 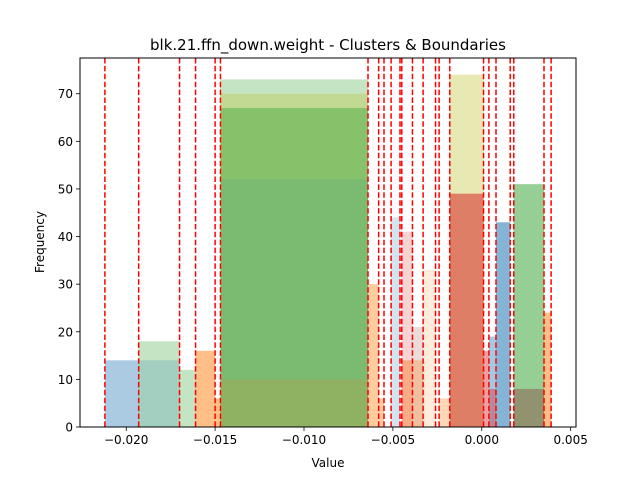 What do you see at coordinates (304, 440) in the screenshot?
I see `x-tick-label-2: −0.010` at bounding box center [304, 440].